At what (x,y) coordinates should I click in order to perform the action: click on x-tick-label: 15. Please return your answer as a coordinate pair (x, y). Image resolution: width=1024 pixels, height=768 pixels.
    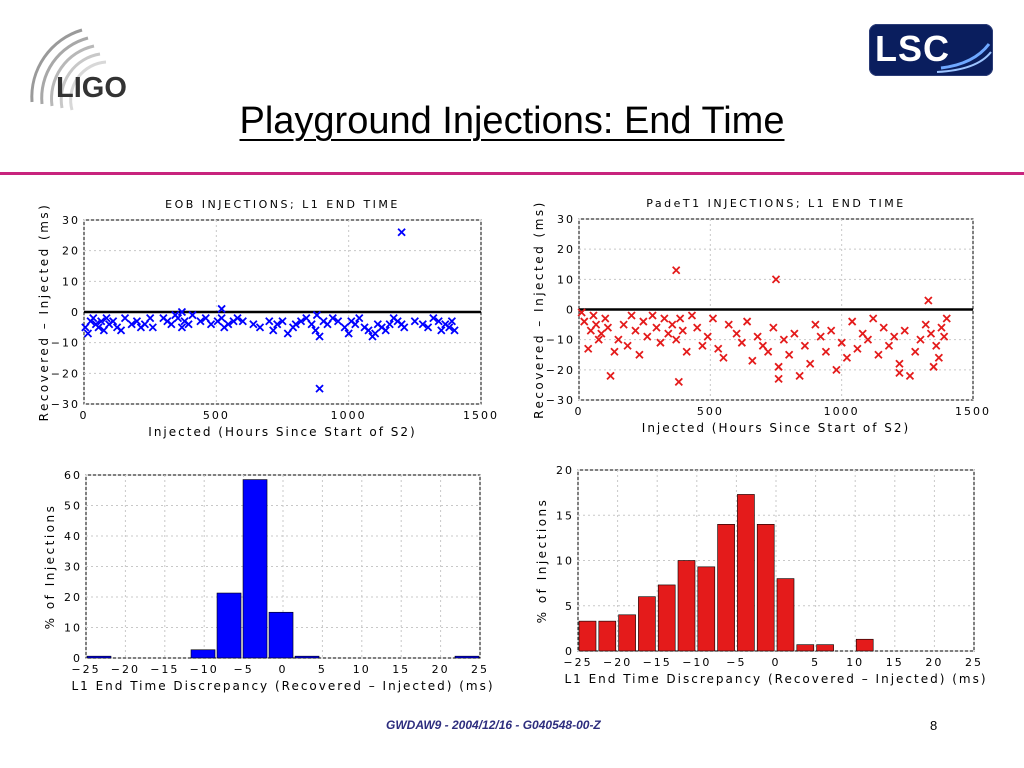
    Looking at the image, I should click on (401, 669).